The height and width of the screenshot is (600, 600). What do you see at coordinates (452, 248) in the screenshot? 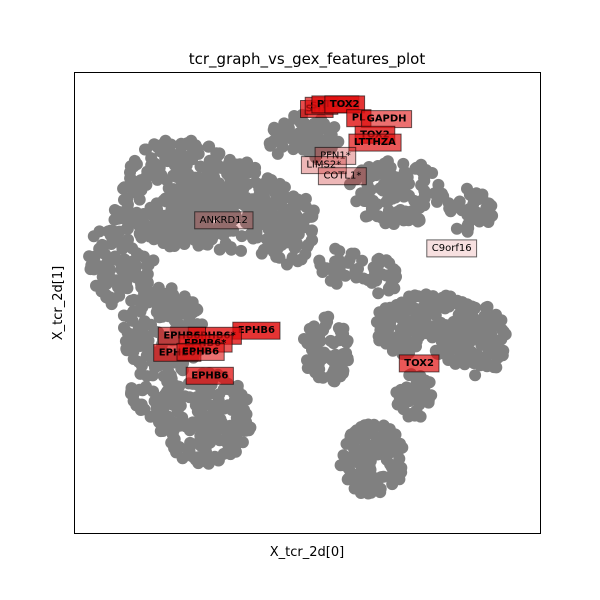
I see `gene-label: C9orf16` at bounding box center [452, 248].